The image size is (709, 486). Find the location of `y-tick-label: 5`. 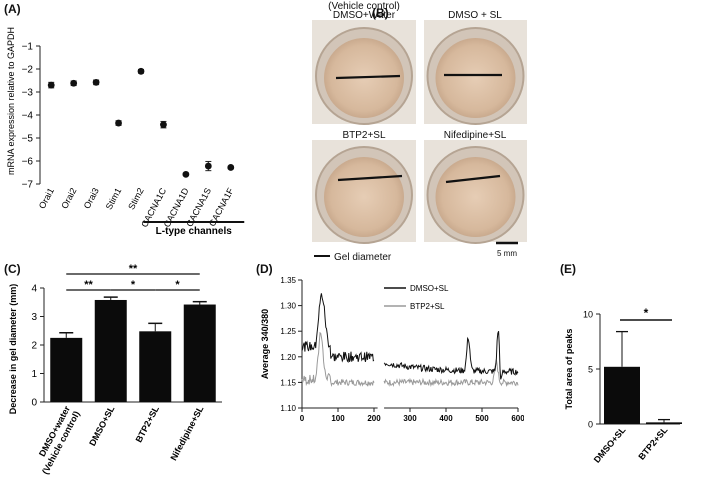

y-tick-label: 5 is located at coordinates (590, 370).